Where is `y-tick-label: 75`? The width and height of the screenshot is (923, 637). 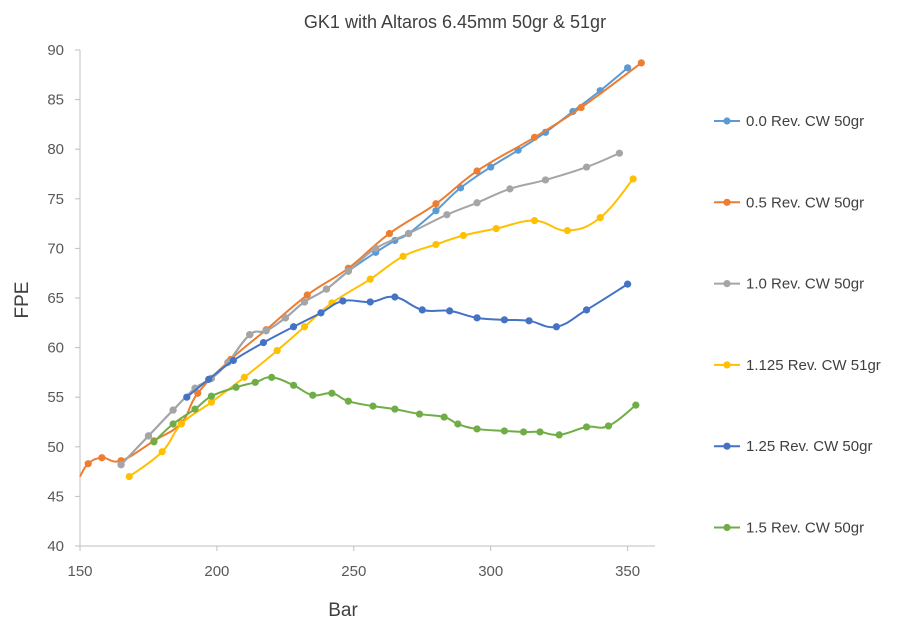 y-tick-label: 75 is located at coordinates (55, 199).